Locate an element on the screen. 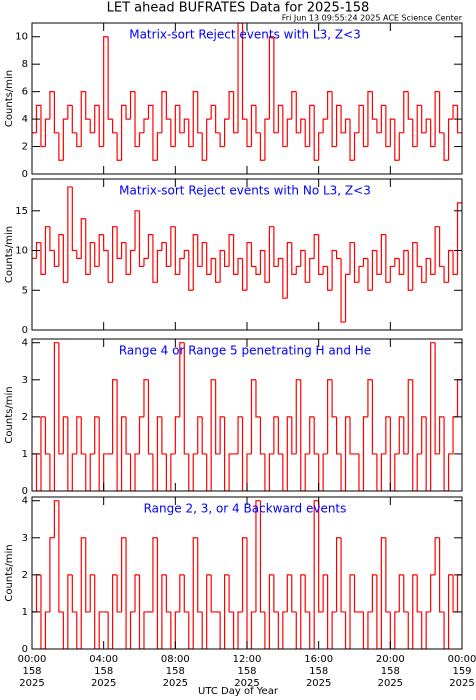 The width and height of the screenshot is (476, 700). x-tick-label-line: 00:00 is located at coordinates (32, 659).